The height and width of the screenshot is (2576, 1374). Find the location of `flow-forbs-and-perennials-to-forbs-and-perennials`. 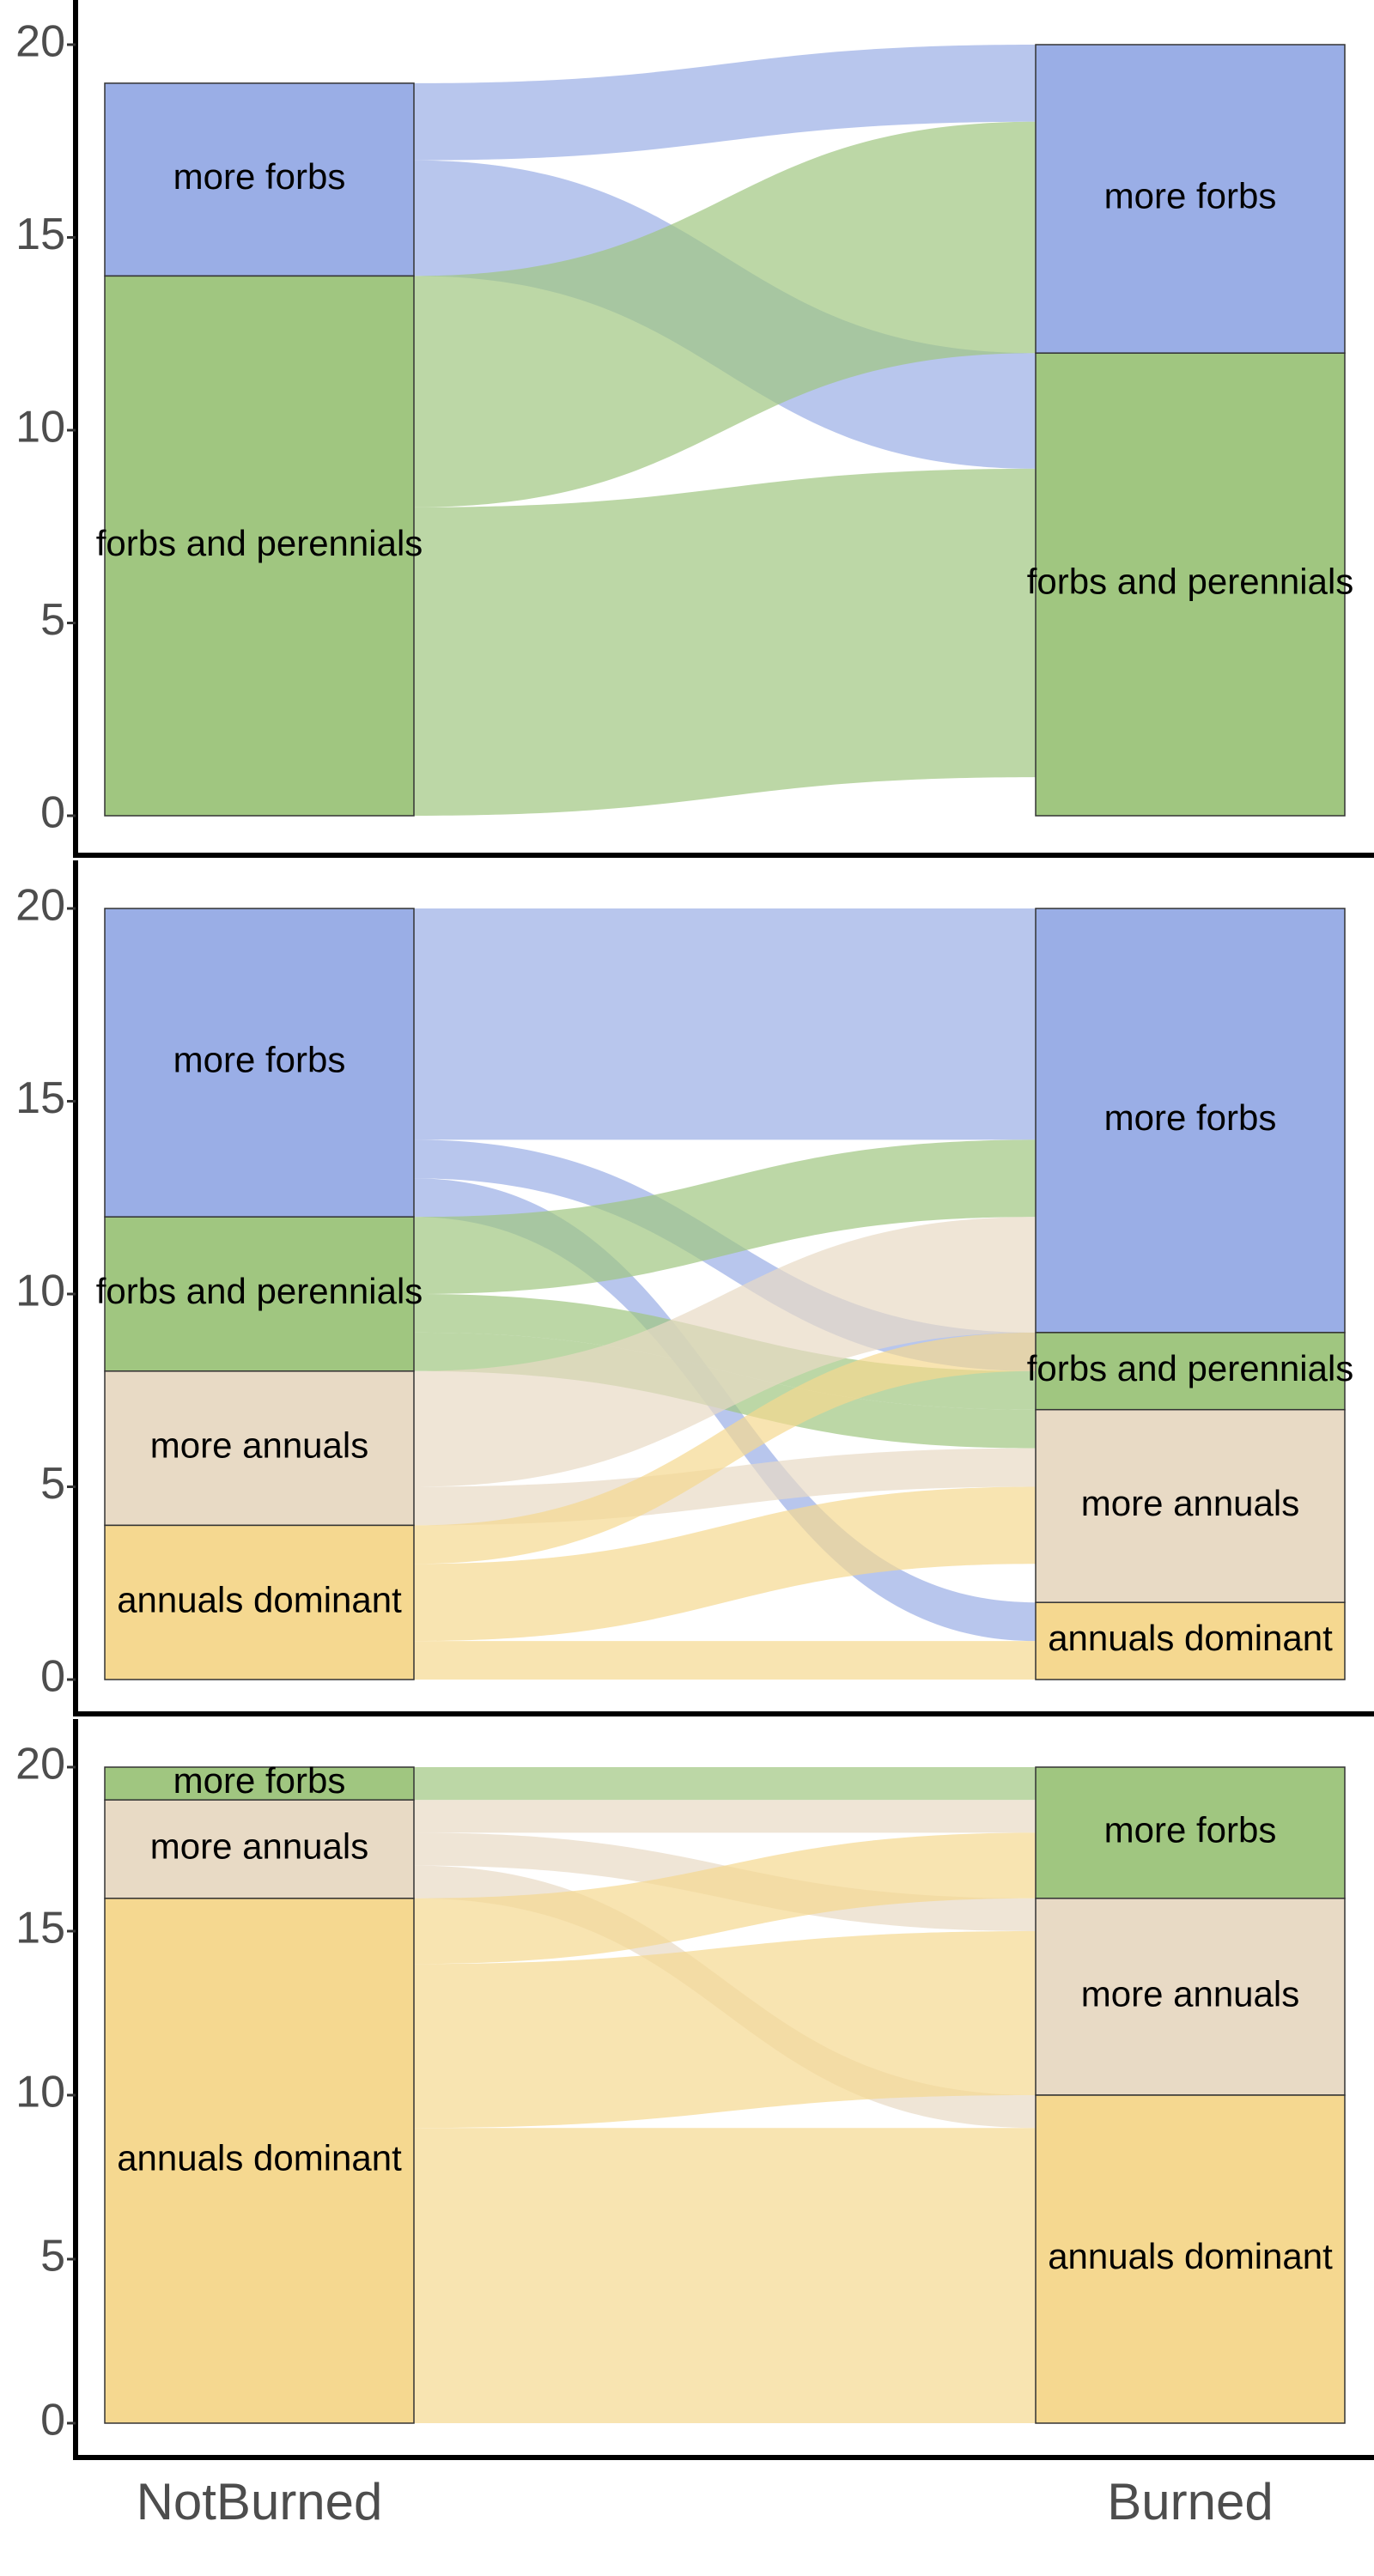

flow-forbs-and-perennials-to-forbs-and-perennials is located at coordinates (725, 642).